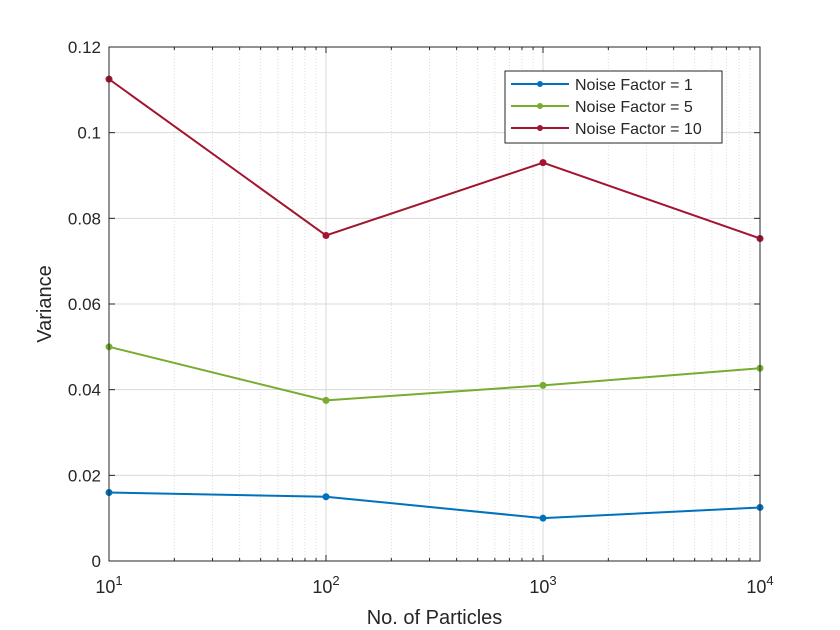  What do you see at coordinates (634, 107) in the screenshot?
I see `legend-label: Noise Factor = 5` at bounding box center [634, 107].